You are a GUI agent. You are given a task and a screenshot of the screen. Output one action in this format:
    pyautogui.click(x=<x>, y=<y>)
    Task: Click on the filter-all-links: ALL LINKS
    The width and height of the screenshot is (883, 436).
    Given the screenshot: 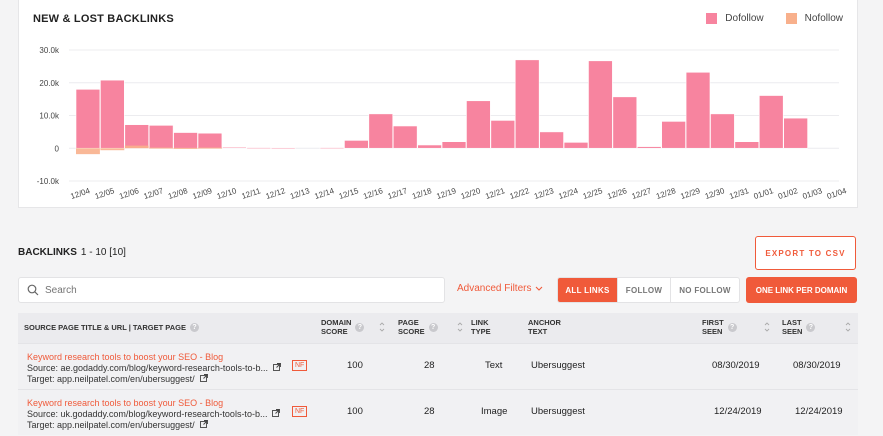 What is the action you would take?
    pyautogui.click(x=587, y=290)
    